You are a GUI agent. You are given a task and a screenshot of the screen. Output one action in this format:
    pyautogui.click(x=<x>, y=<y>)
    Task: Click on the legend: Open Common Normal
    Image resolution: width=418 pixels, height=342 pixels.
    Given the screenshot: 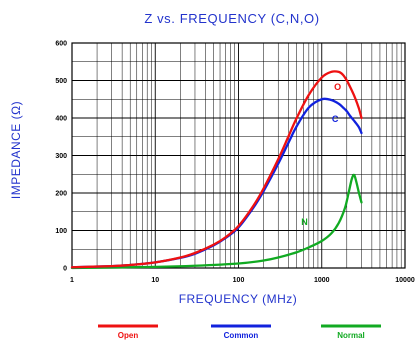 What is the action you would take?
    pyautogui.click(x=239, y=332)
    